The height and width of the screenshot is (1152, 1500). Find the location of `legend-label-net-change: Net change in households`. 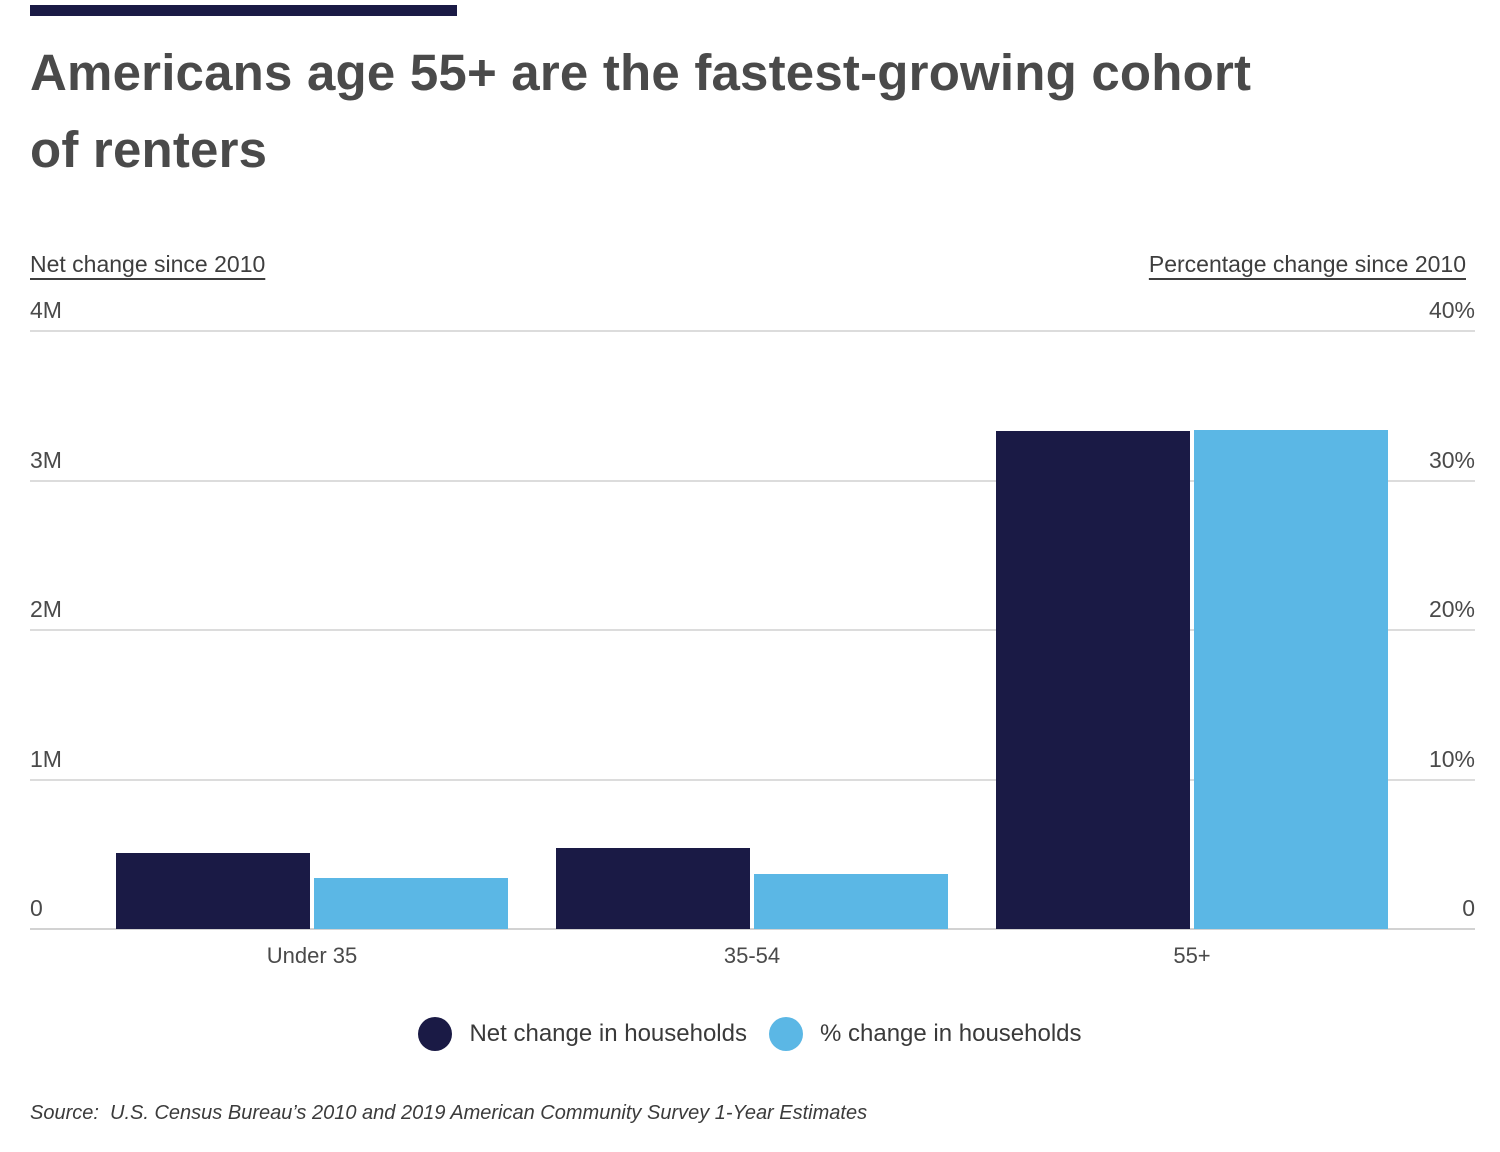

legend-label-net-change: Net change in households is located at coordinates (608, 1033).